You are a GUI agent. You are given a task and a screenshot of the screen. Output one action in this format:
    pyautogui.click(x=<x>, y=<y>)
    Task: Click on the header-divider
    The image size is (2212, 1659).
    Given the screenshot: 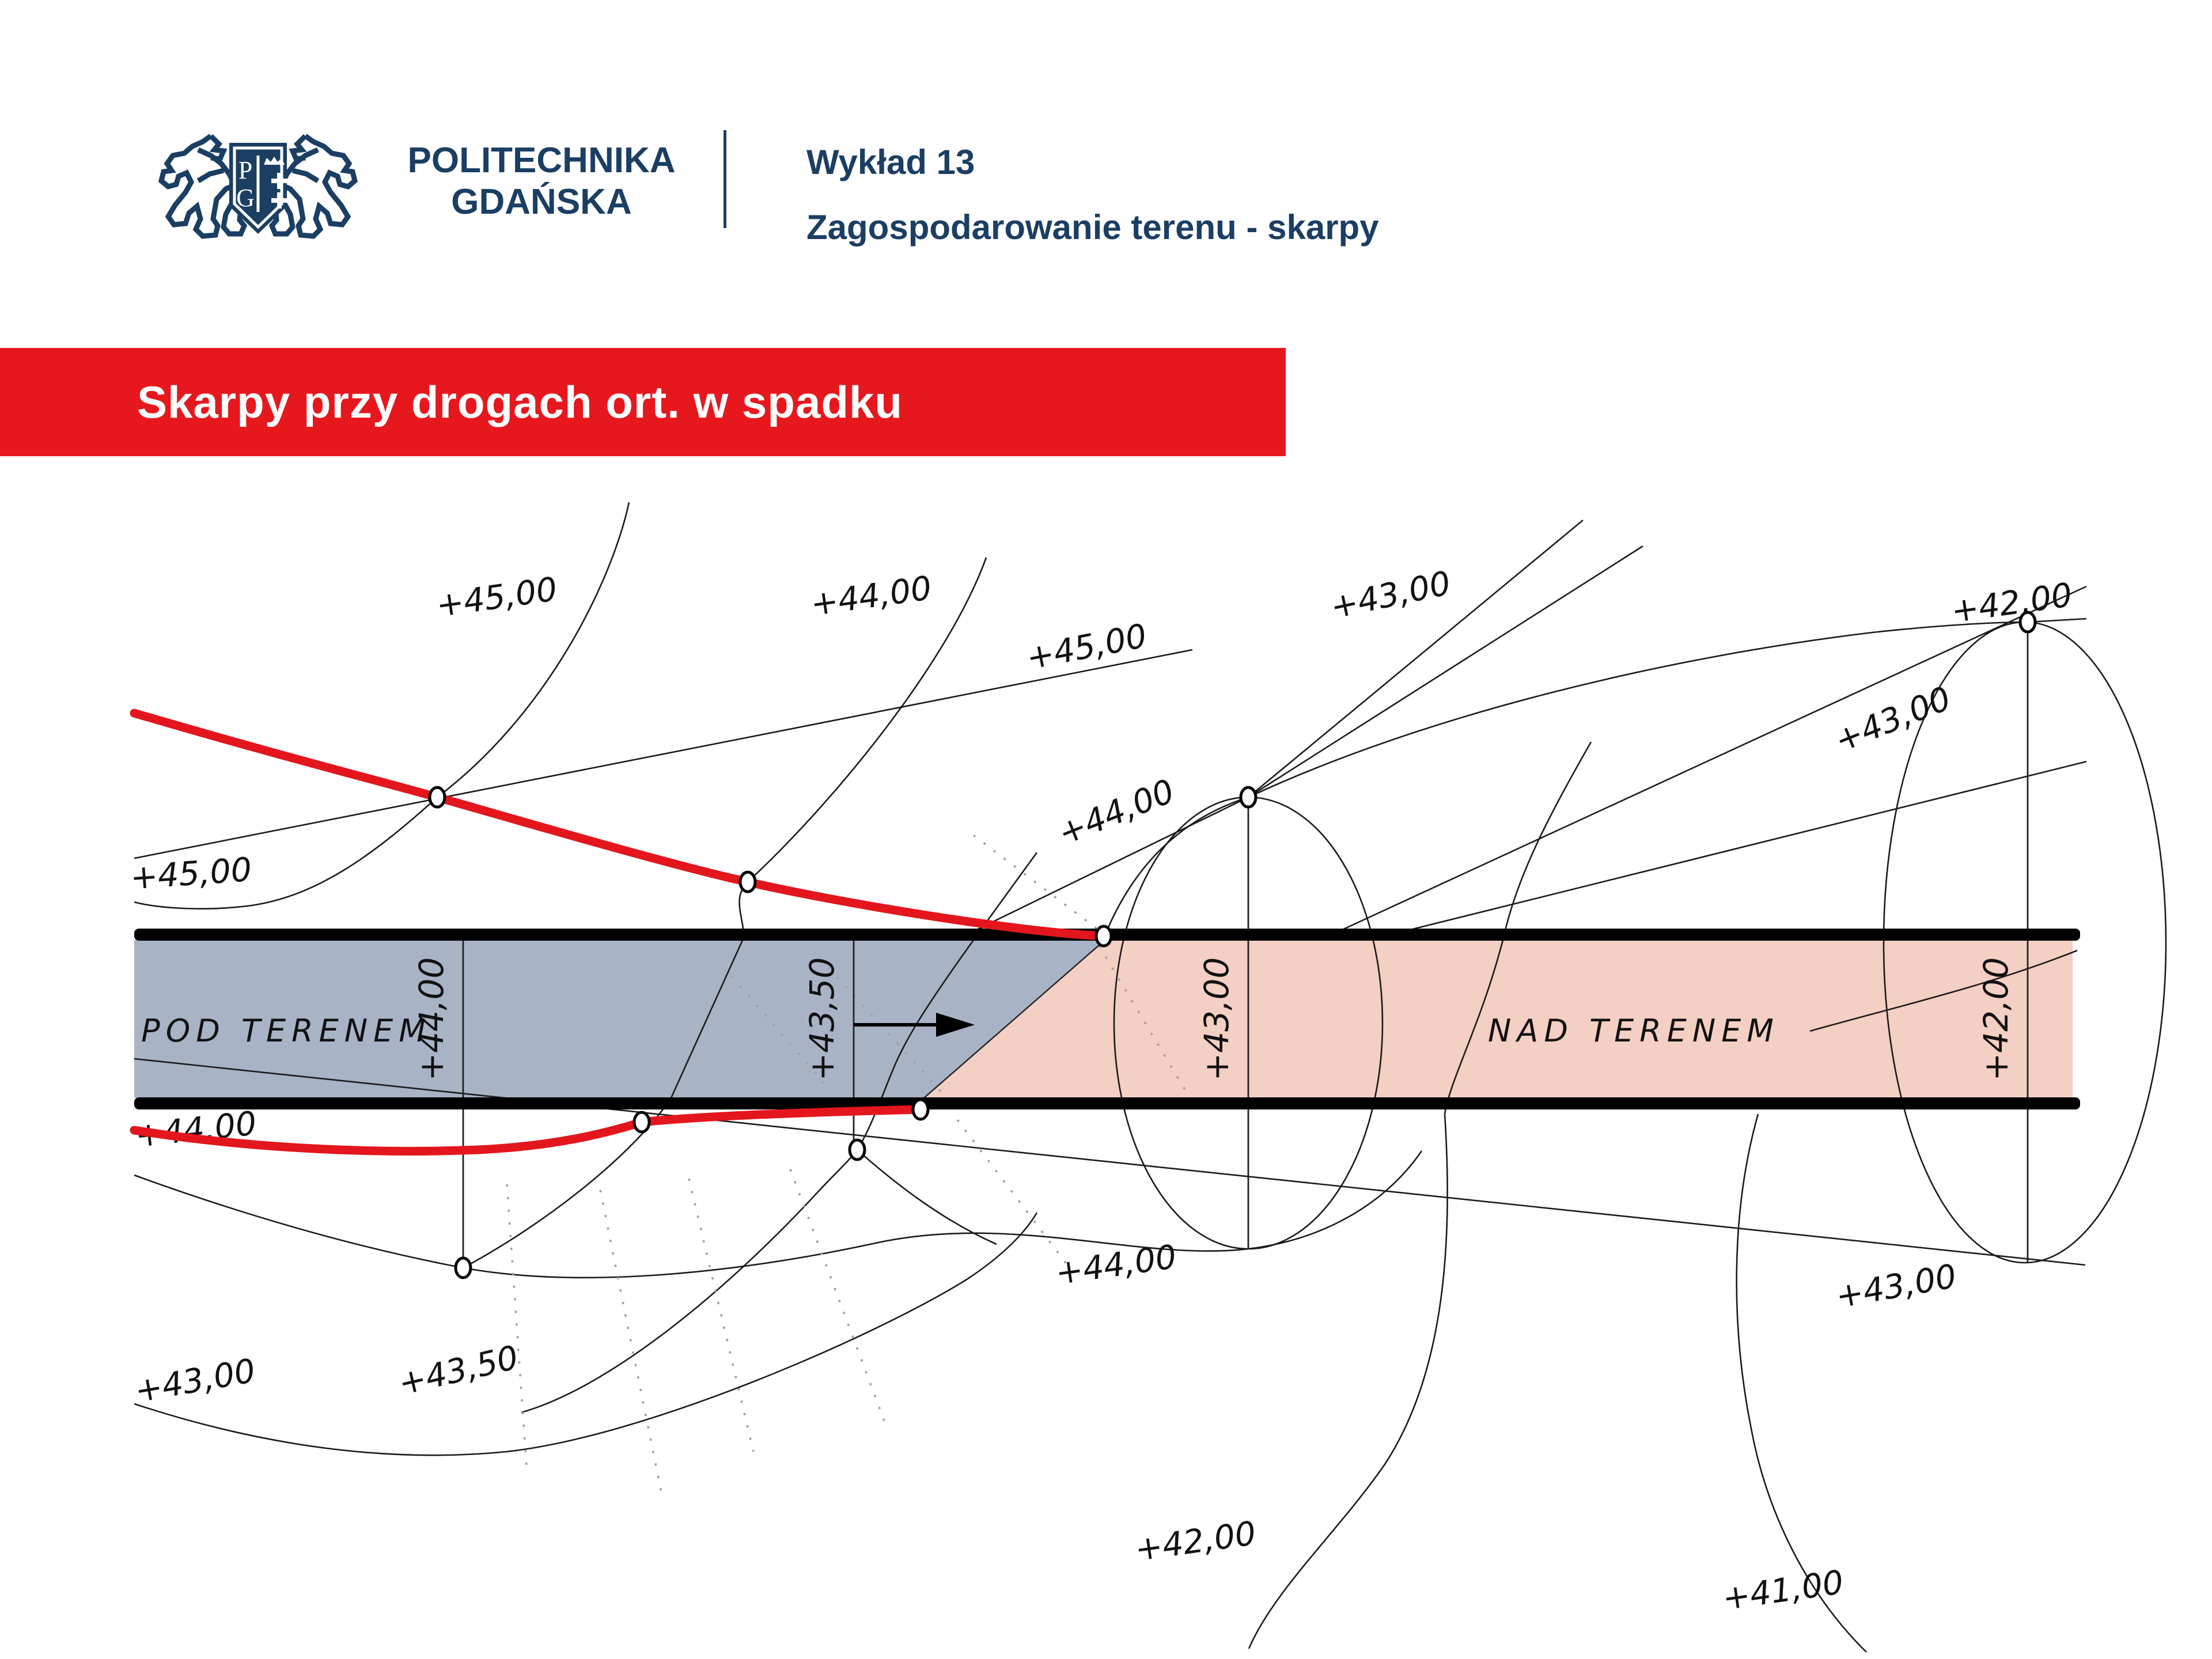 What is the action you would take?
    pyautogui.click(x=725, y=179)
    